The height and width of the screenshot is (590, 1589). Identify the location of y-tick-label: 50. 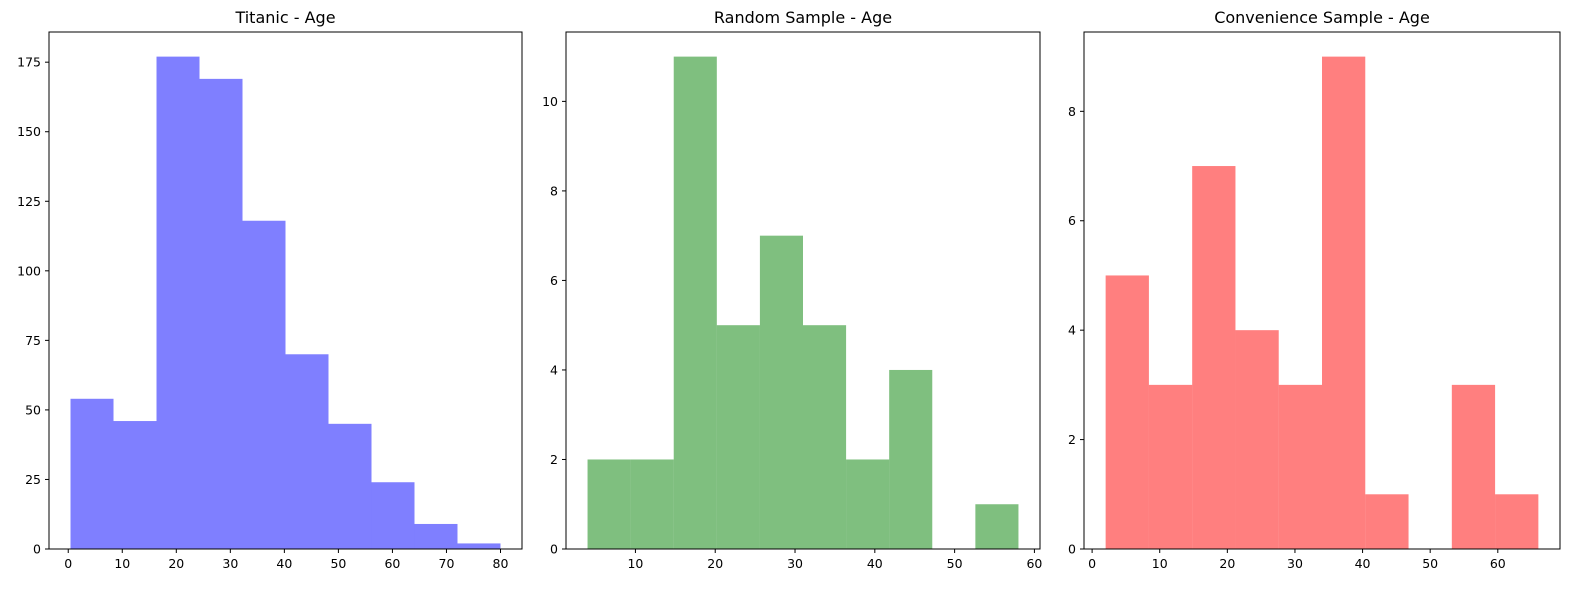
(33, 409).